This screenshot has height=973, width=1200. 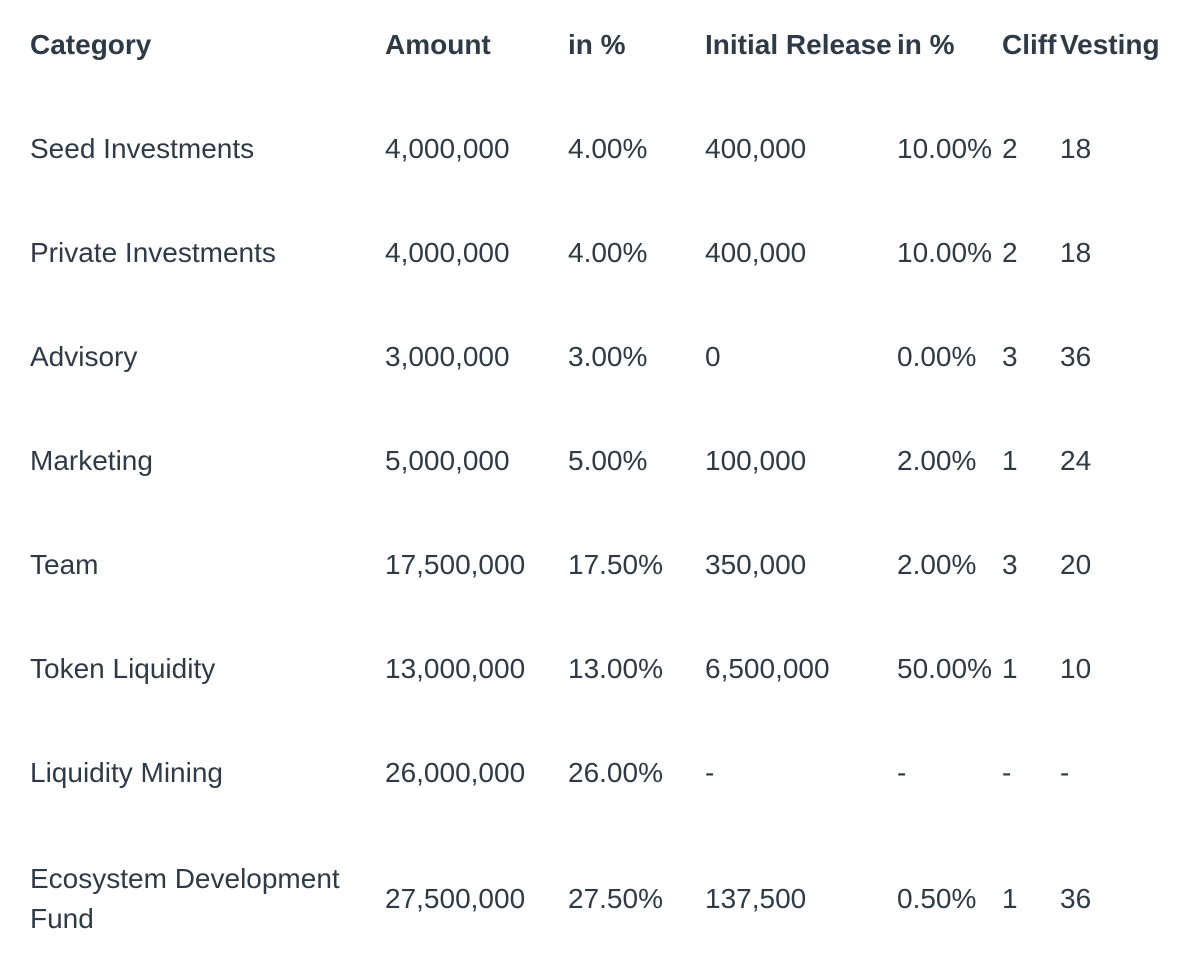 What do you see at coordinates (615, 564) in the screenshot?
I see `cell-amount-pct: 17.50%` at bounding box center [615, 564].